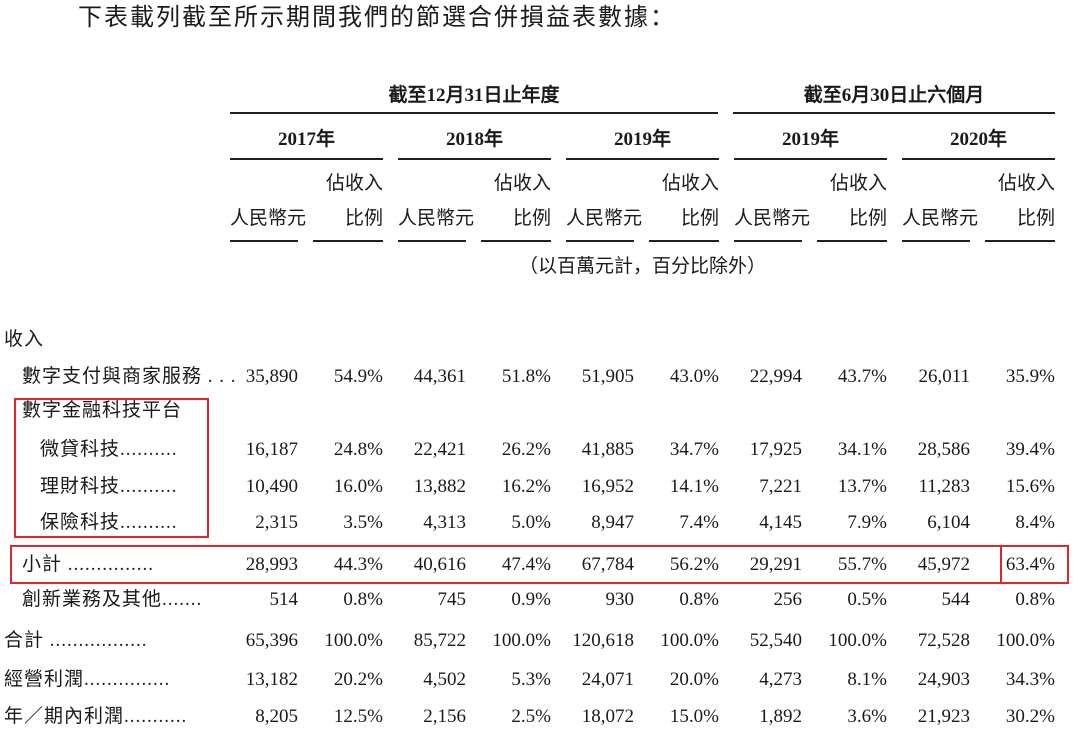 Image resolution: width=1080 pixels, height=738 pixels. What do you see at coordinates (474, 95) in the screenshot?
I see `group-header: 截至12月31日止年度` at bounding box center [474, 95].